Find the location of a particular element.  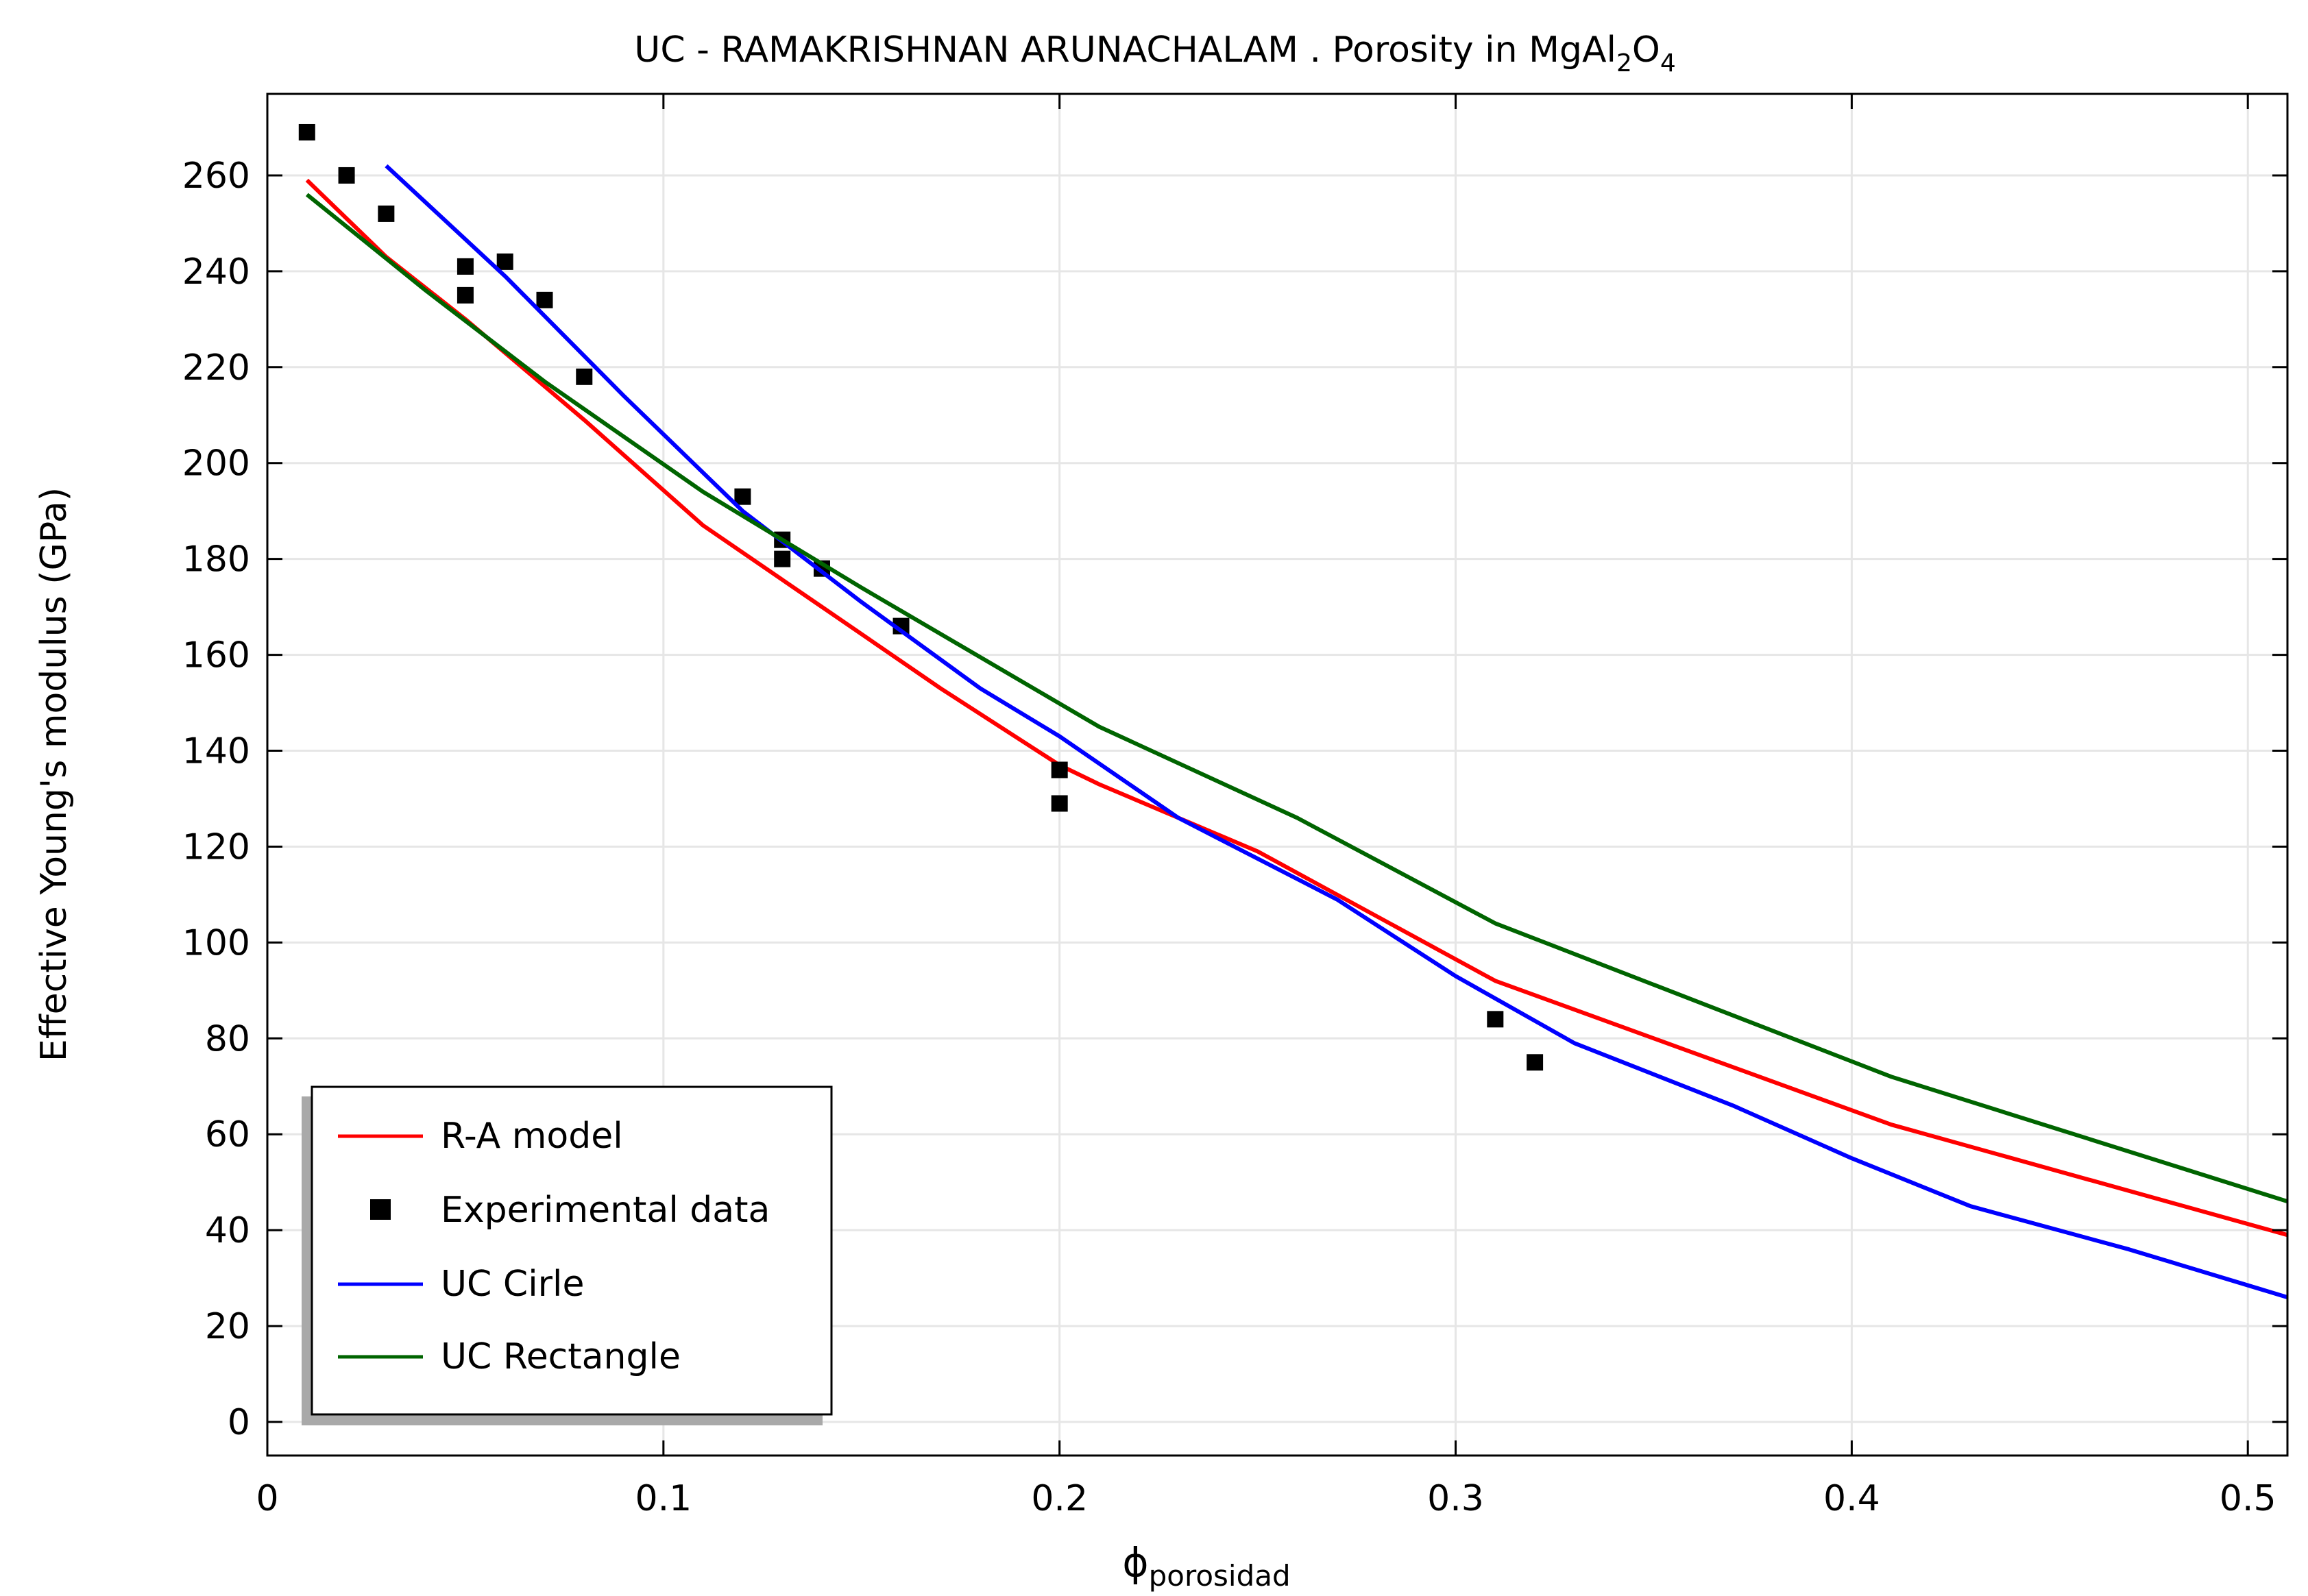

y-tick-label: 240 is located at coordinates (216, 272).